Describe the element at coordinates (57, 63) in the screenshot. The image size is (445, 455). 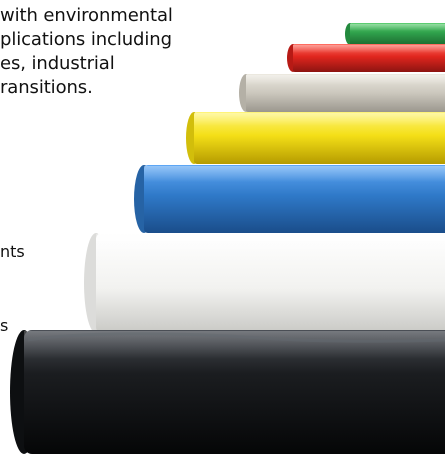
I see `intro-line-3: es, industrial` at that location.